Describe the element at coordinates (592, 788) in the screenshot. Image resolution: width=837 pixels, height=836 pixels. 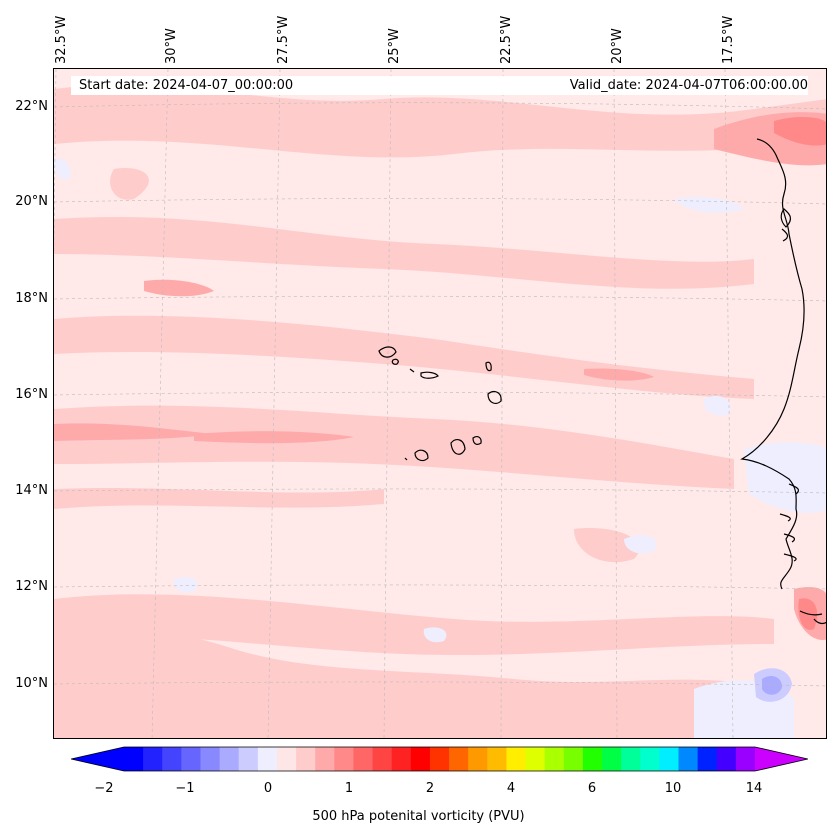
I see `cbar-tick-6: 6` at that location.